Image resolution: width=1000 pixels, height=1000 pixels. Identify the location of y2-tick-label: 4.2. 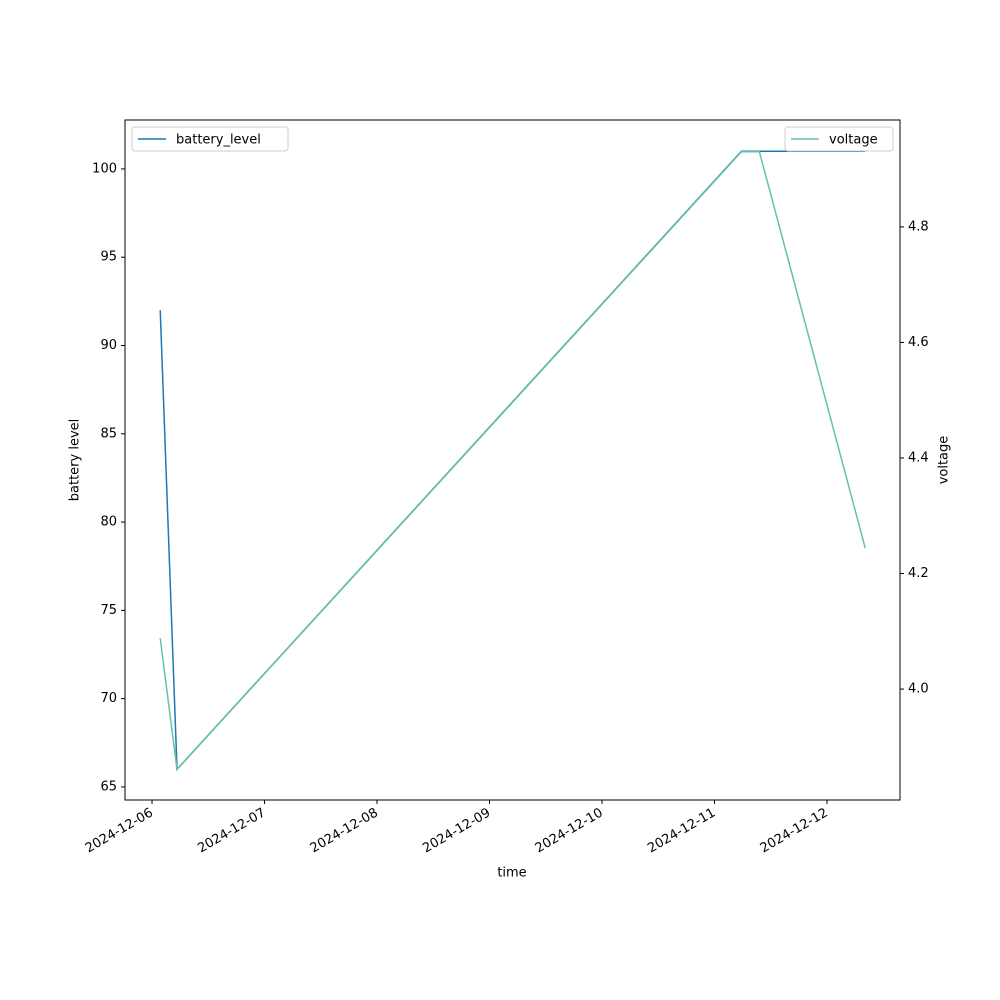
(918, 573).